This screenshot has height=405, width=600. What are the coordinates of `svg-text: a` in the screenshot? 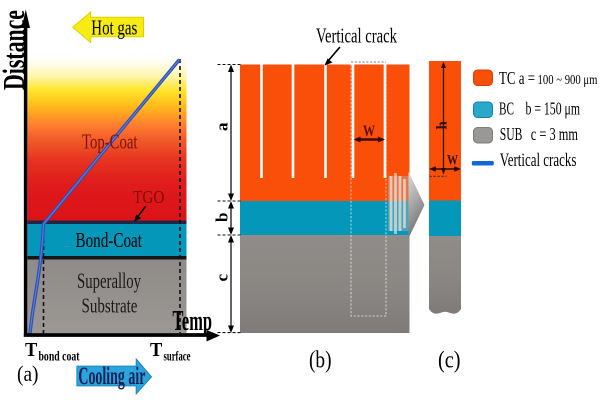 It's located at (222, 126).